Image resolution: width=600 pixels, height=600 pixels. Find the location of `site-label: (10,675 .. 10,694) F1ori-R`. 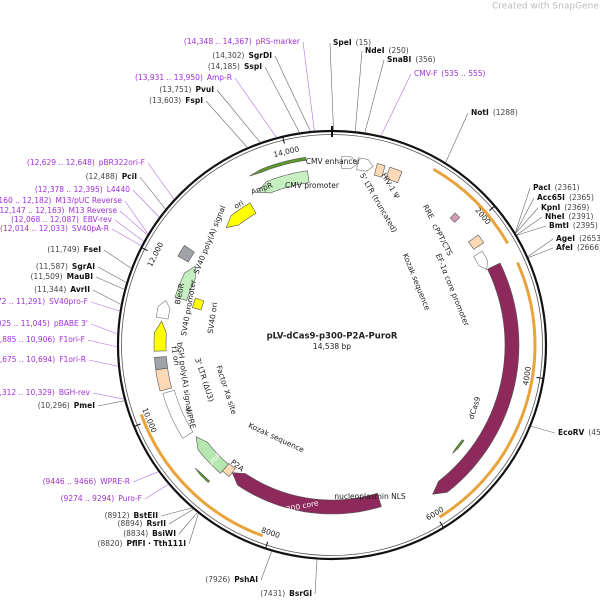

site-label: (10,675 .. 10,694) F1ori-R is located at coordinates (43, 359).